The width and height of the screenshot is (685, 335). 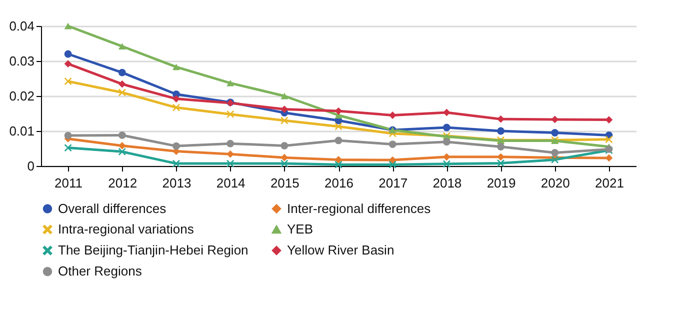 I want to click on y-tick-label: 0.01, so click(x=21, y=131).